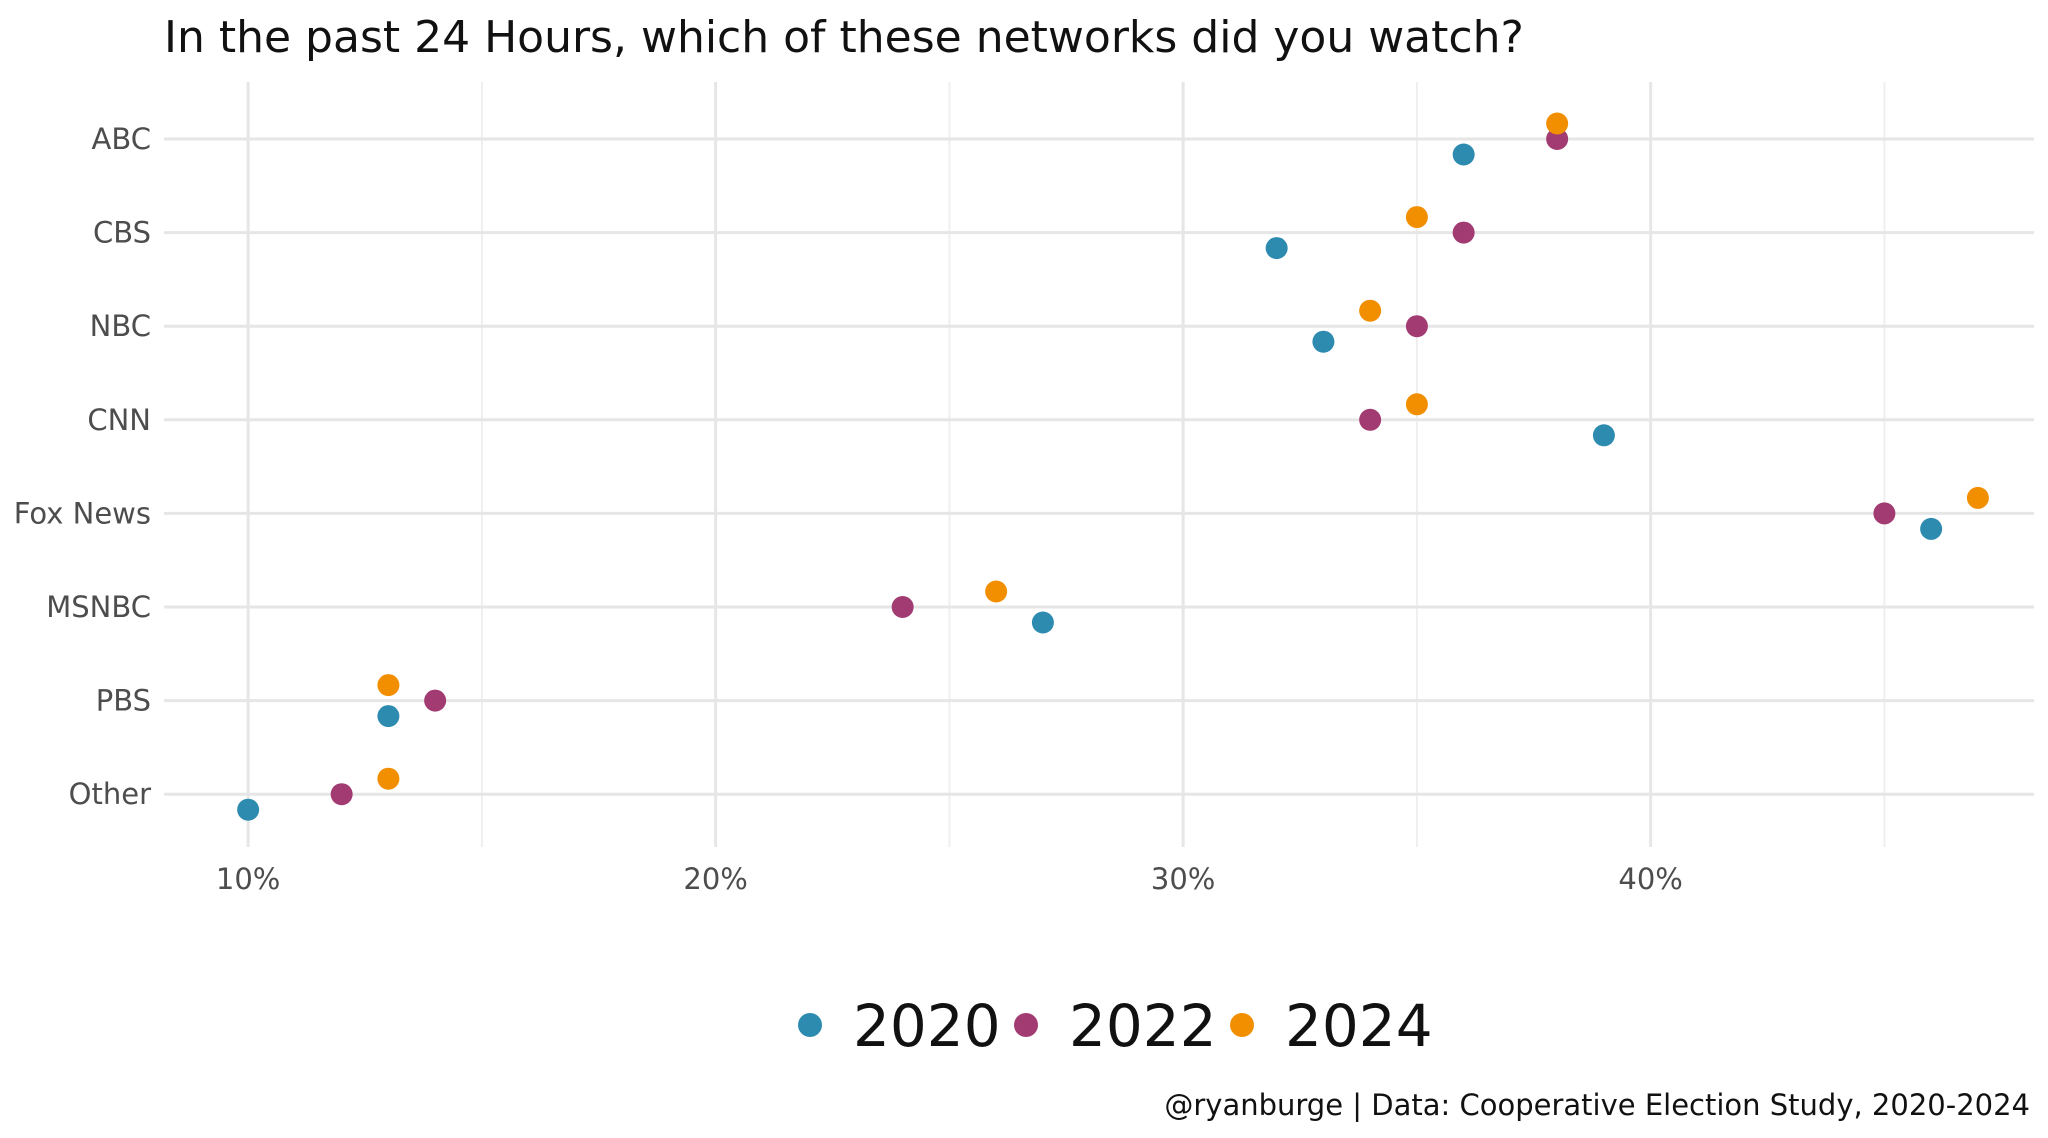  Describe the element at coordinates (248, 879) in the screenshot. I see `x-tick-label: 10%` at that location.